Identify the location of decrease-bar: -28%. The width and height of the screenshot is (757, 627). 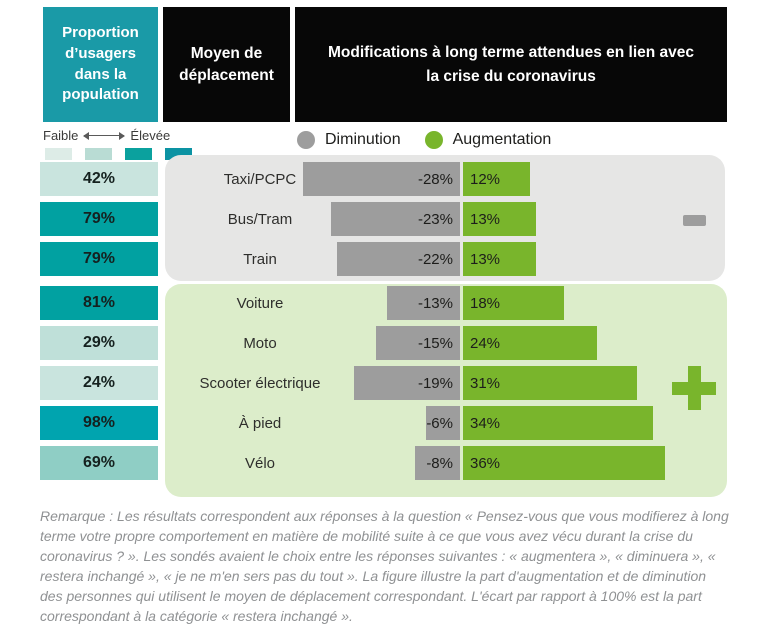
(381, 179).